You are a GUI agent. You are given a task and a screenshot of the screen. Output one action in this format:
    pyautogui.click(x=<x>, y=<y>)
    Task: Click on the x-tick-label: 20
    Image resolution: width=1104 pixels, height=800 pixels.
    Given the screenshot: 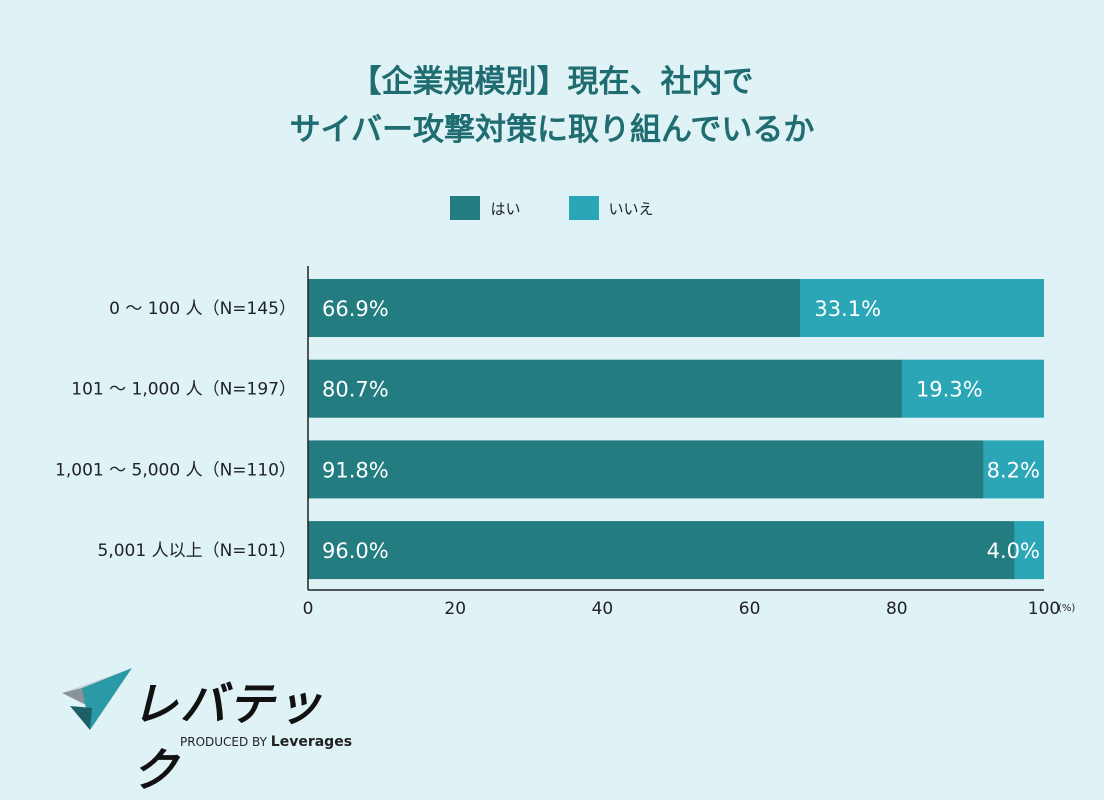 What is the action you would take?
    pyautogui.click(x=455, y=609)
    